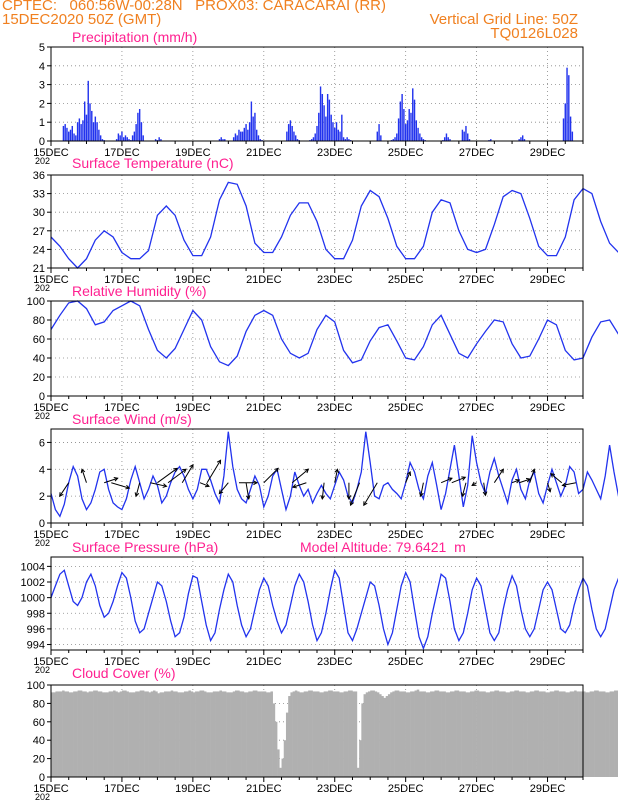 The width and height of the screenshot is (618, 800). I want to click on header-line2-left: 15DEC2020 50Z (GMT), so click(82, 19).